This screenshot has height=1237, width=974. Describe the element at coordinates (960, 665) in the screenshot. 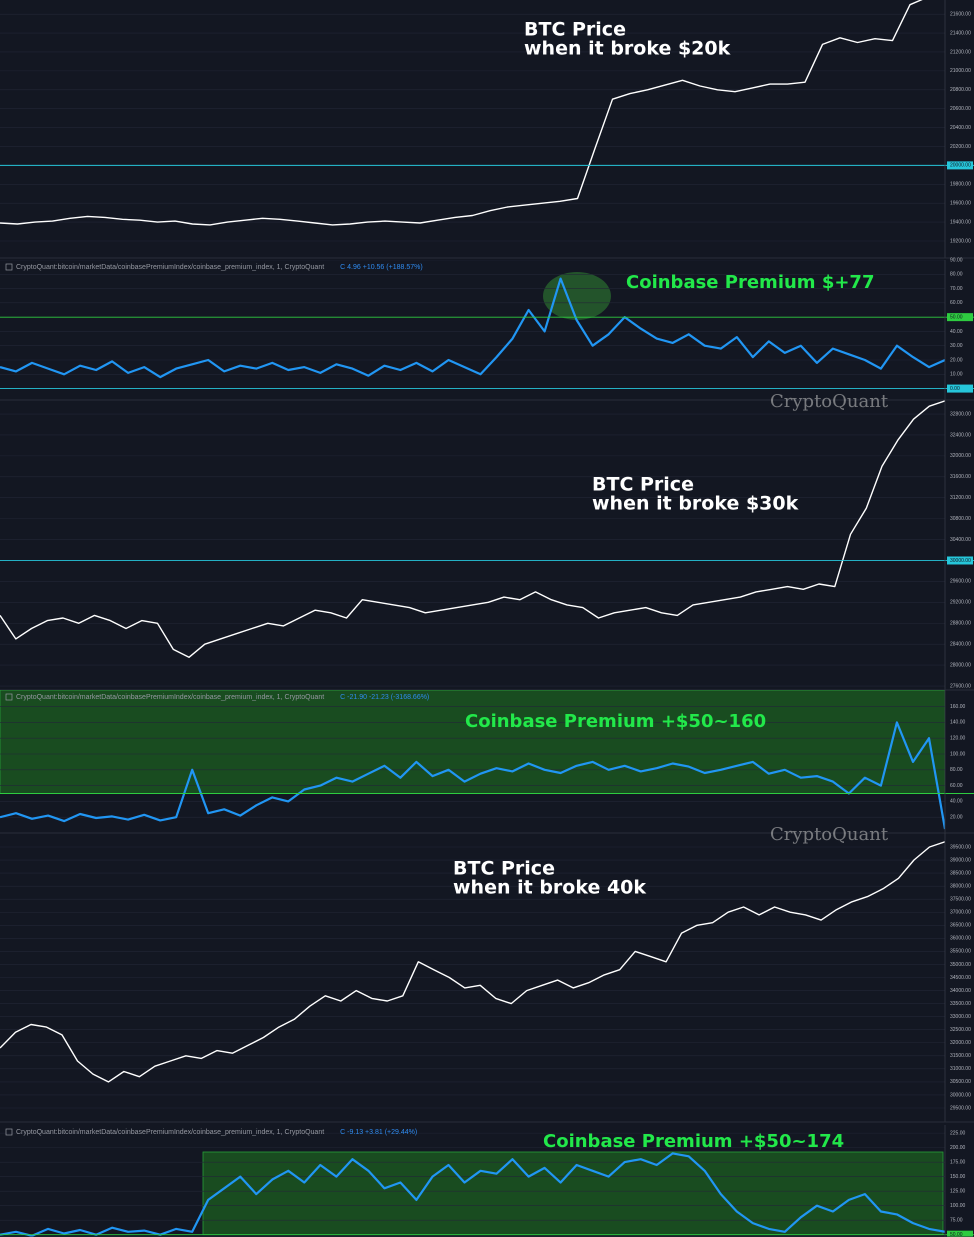

I see `y-tick-label: 28000.00` at that location.